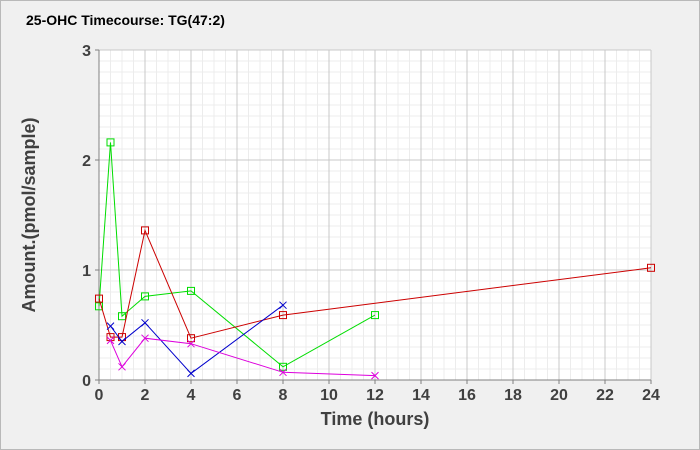 The height and width of the screenshot is (450, 700). What do you see at coordinates (283, 395) in the screenshot?
I see `x-tick-label: 8` at bounding box center [283, 395].